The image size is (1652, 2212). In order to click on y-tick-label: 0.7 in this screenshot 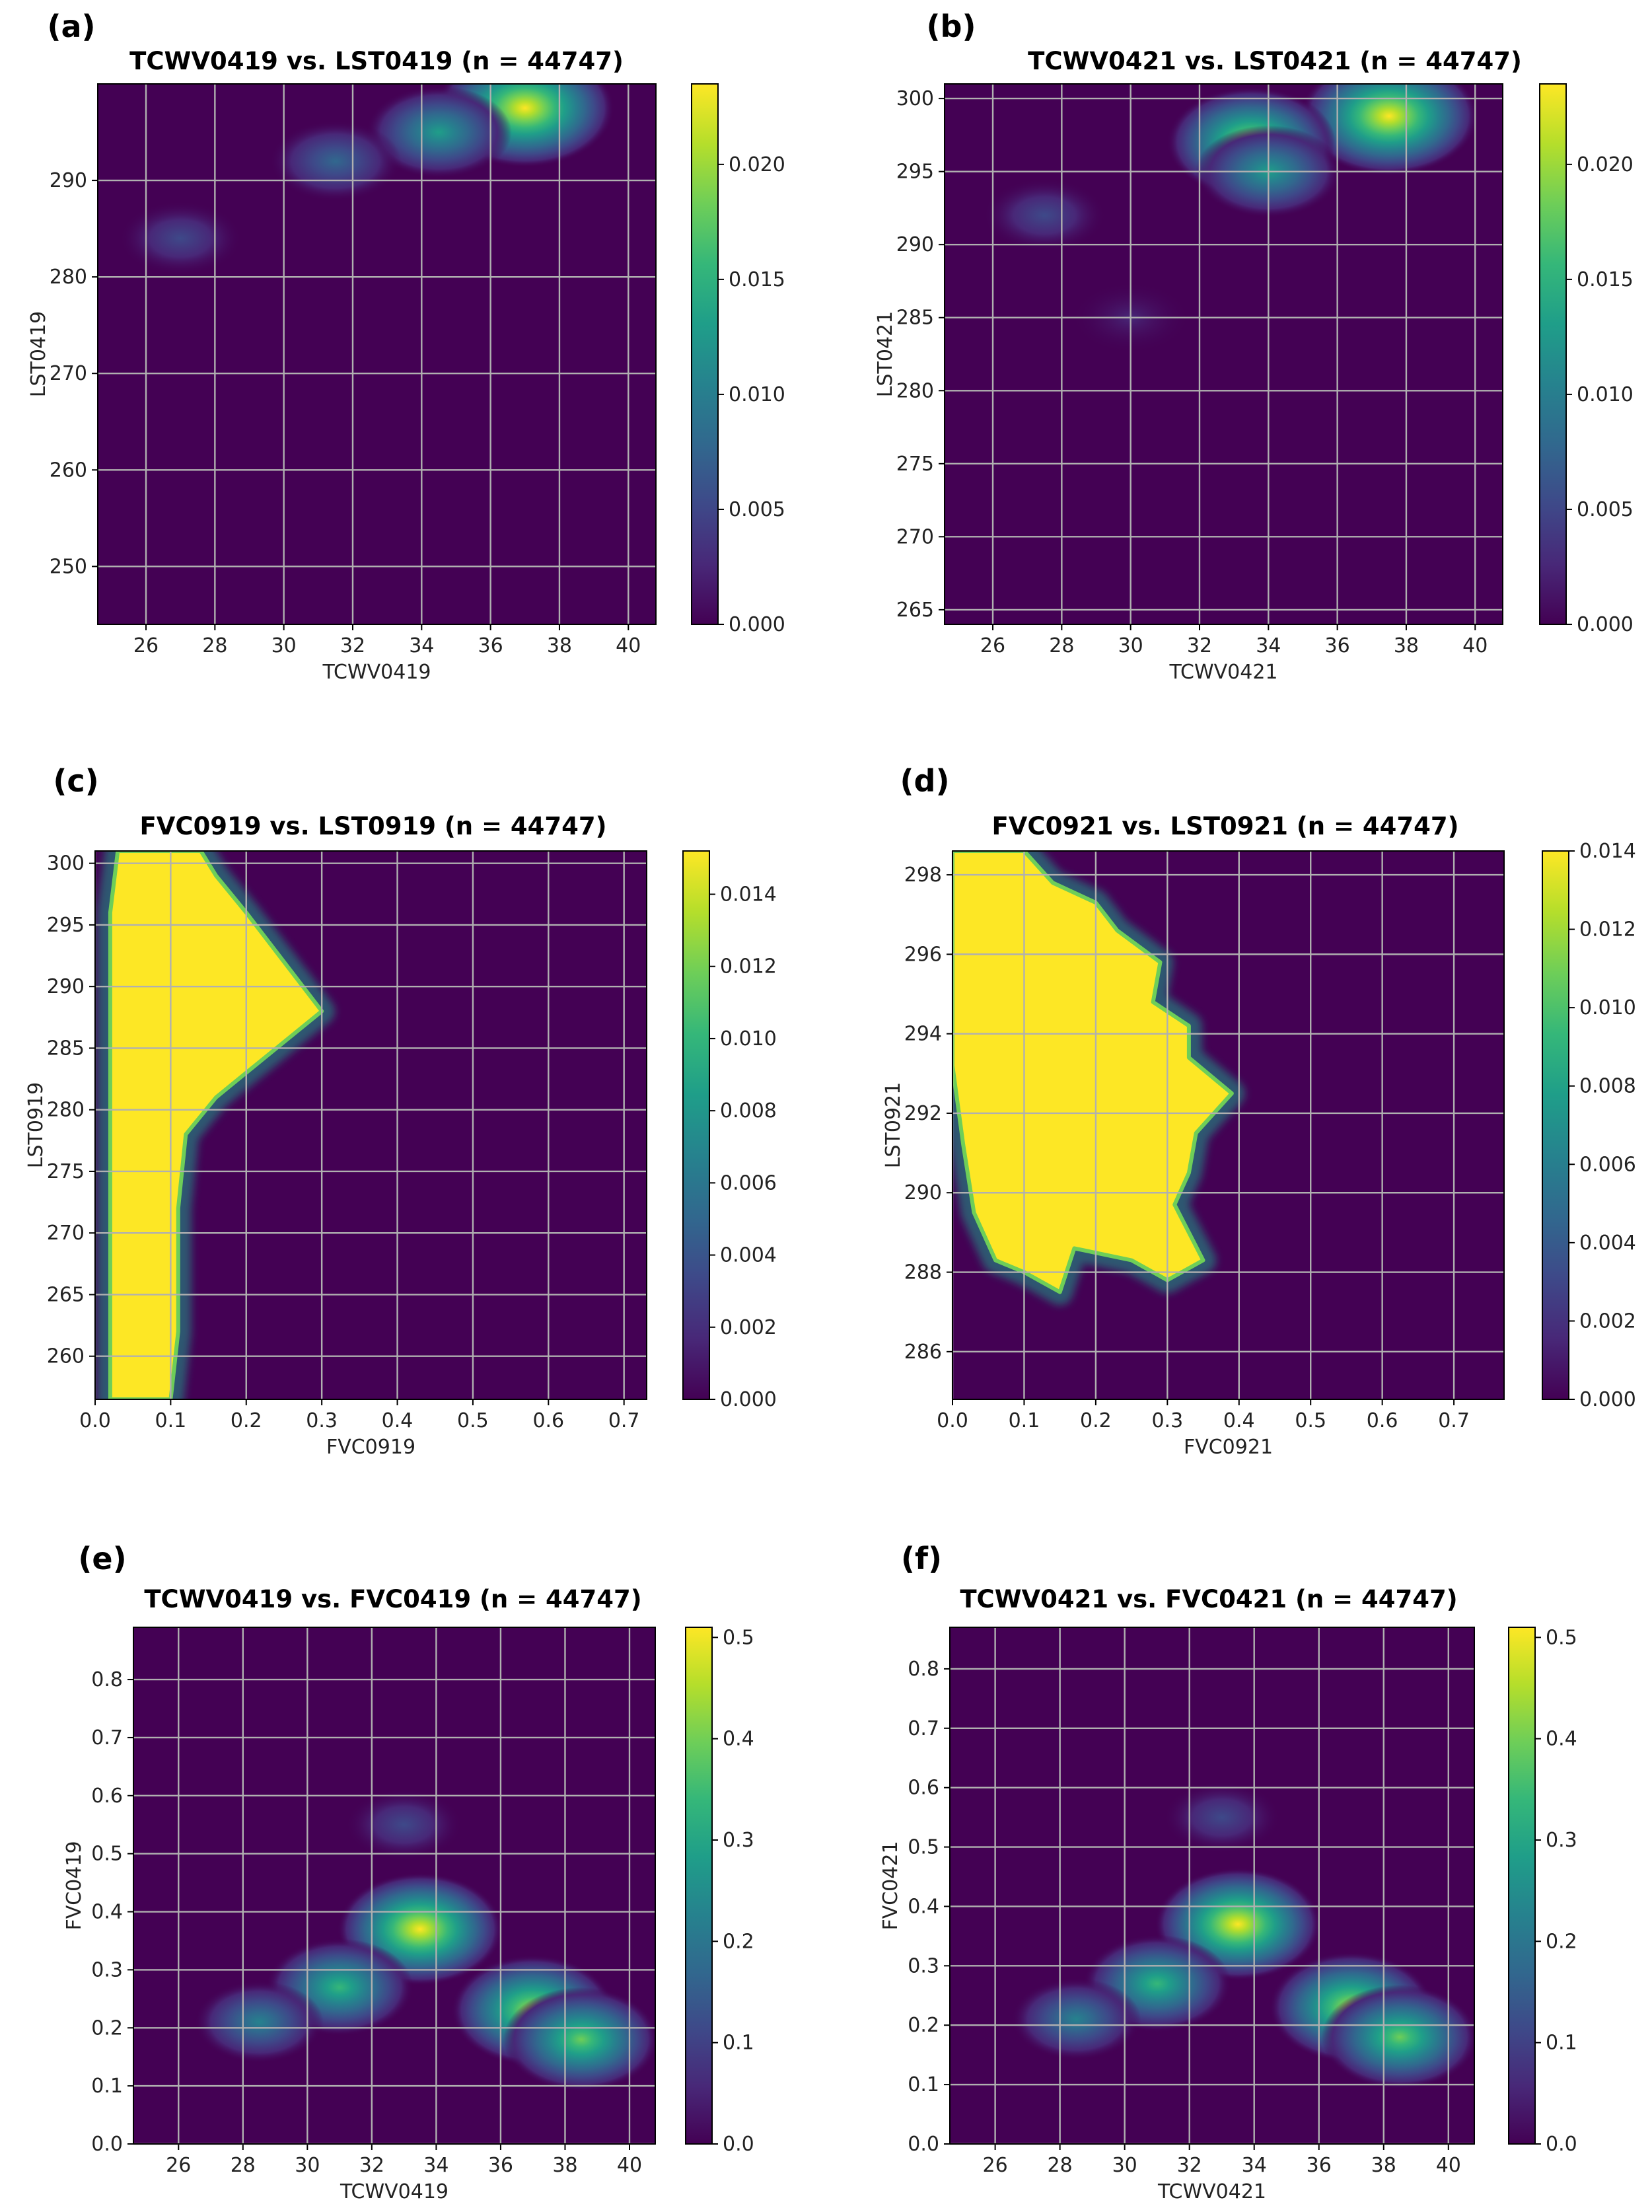, I will do `click(107, 1738)`.